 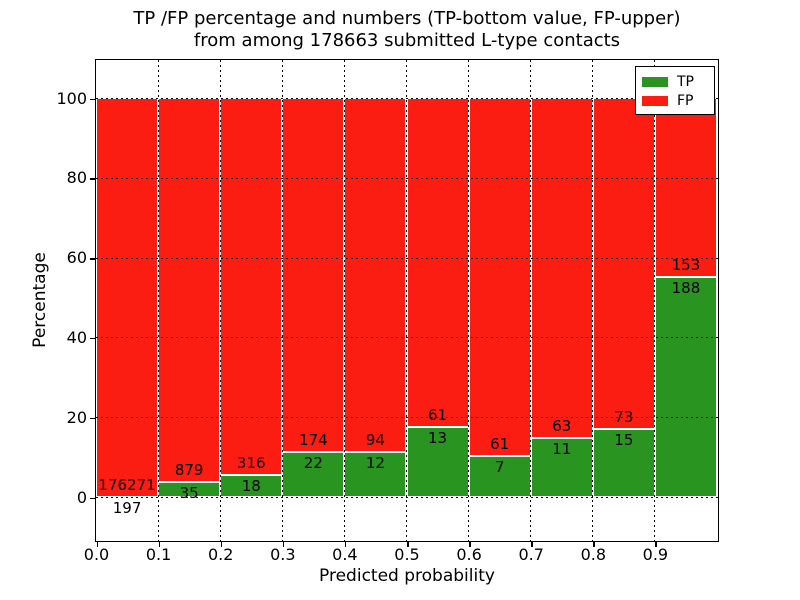 I want to click on legend-swatch-fp, so click(x=655, y=100).